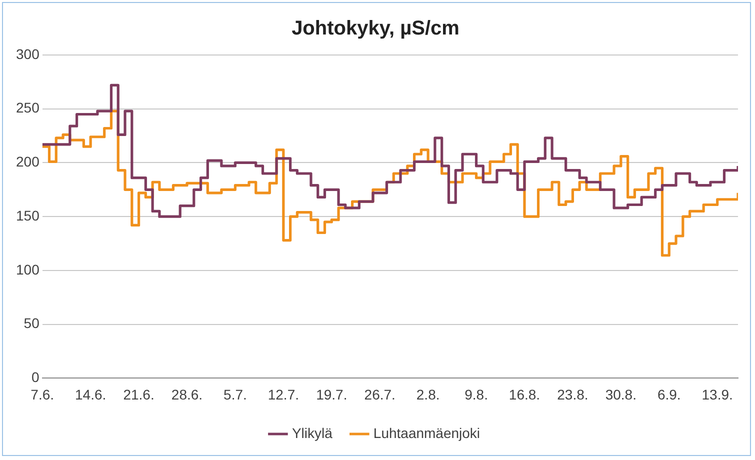  What do you see at coordinates (476, 394) in the screenshot?
I see `x-tick-label: 9.8.` at bounding box center [476, 394].